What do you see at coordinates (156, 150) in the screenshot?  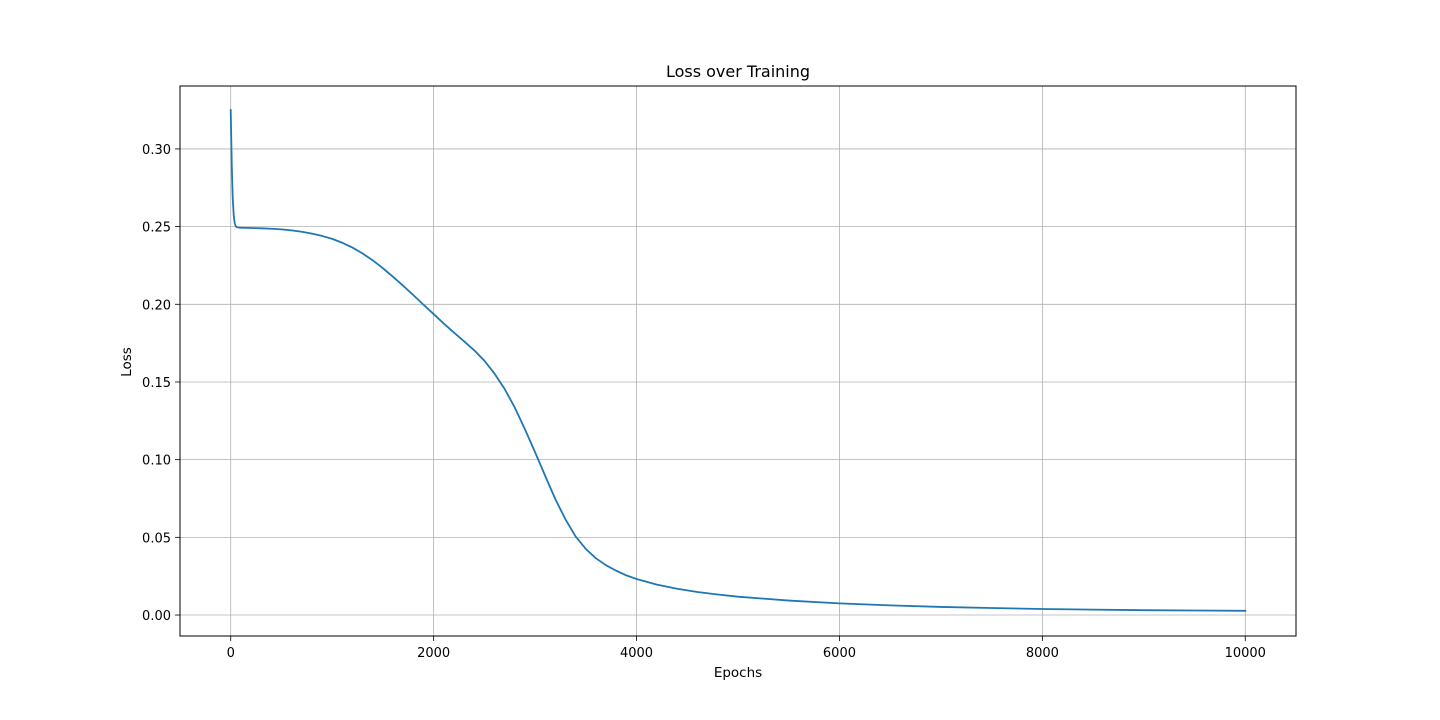 I see `y-tick-label: 0.30` at bounding box center [156, 150].